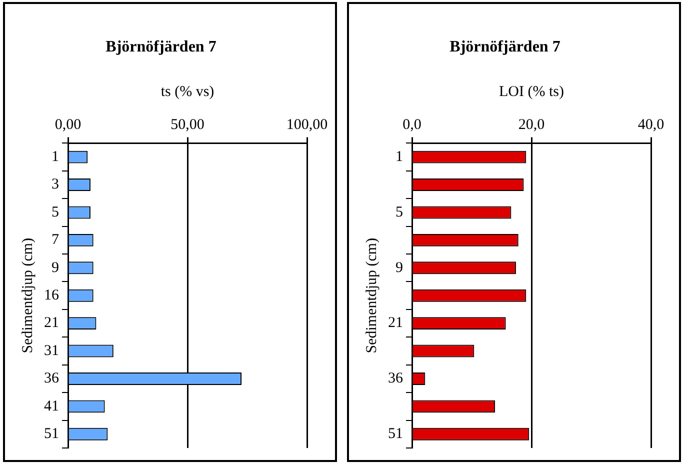  I want to click on x-axis-title: ts (% vs), so click(187, 92).